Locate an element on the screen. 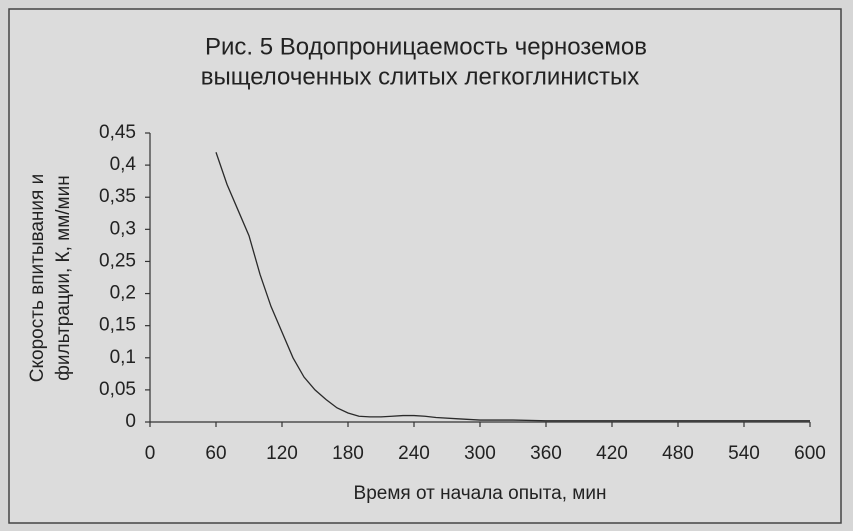 The width and height of the screenshot is (853, 531). y-tick-label: 0,45 is located at coordinates (117, 132).